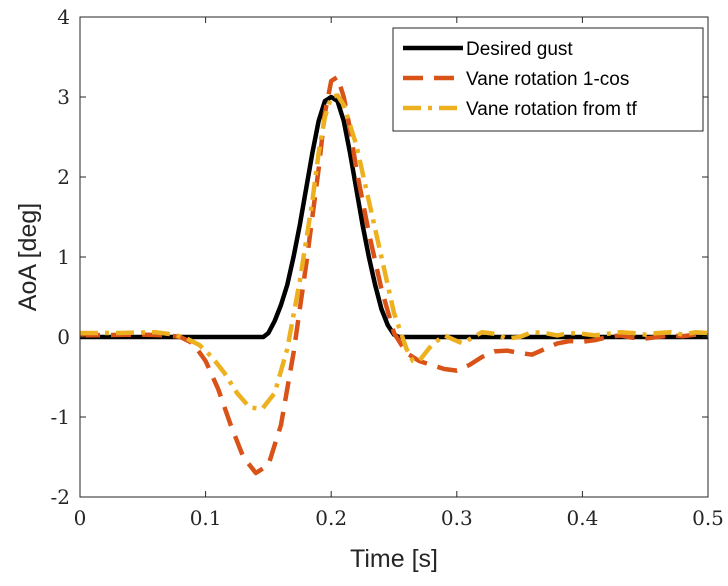 This screenshot has width=728, height=586. What do you see at coordinates (457, 518) in the screenshot?
I see `x-tick-label: 0.3` at bounding box center [457, 518].